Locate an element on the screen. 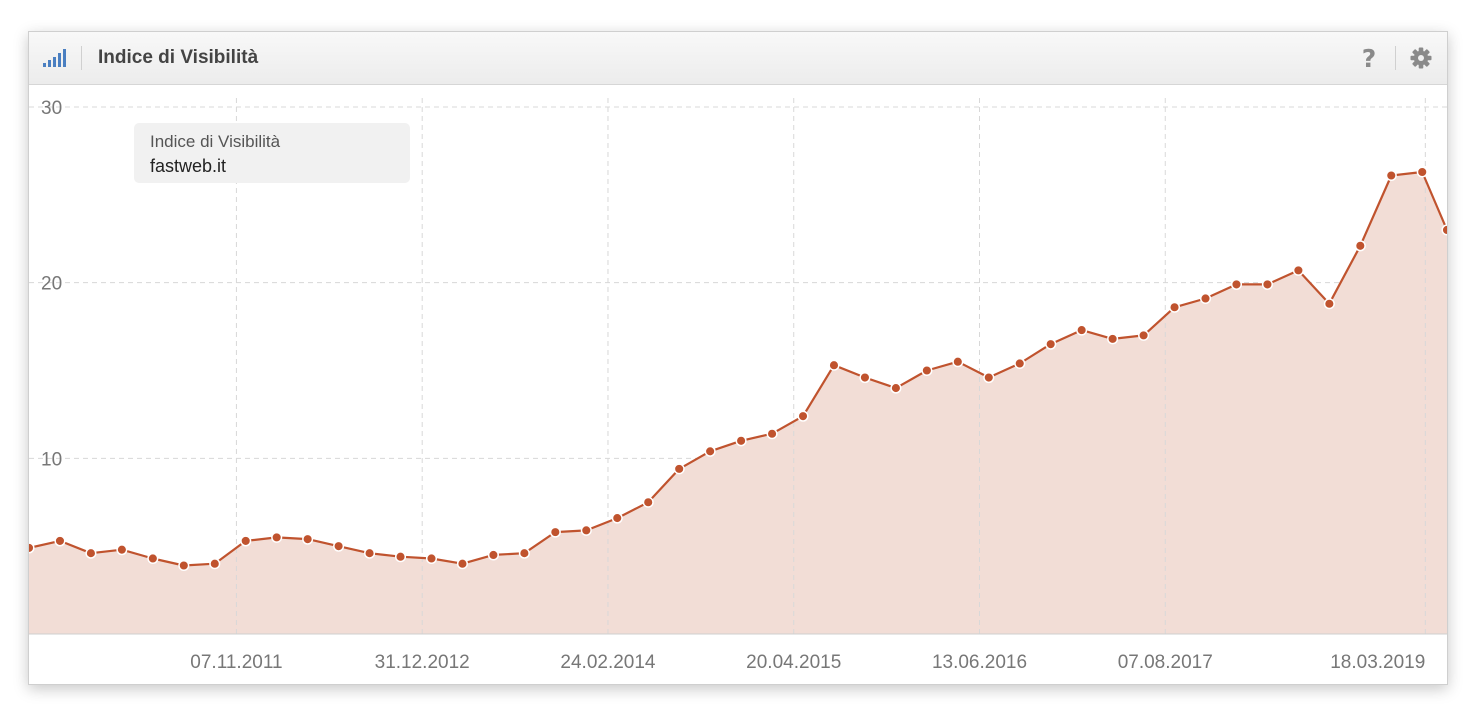 The height and width of the screenshot is (717, 1478). x-tick-label: 24.02.2014 is located at coordinates (608, 662).